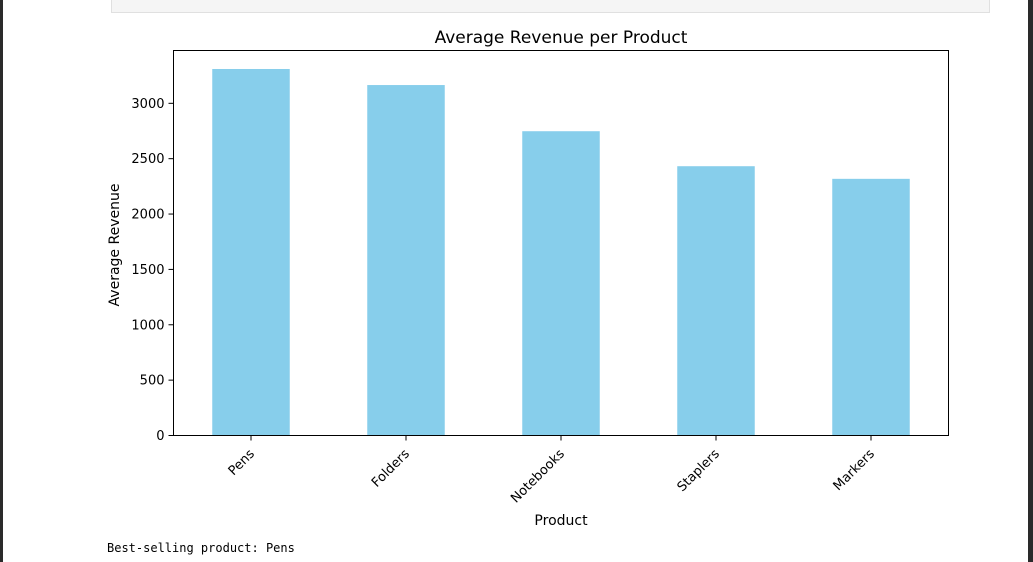 This screenshot has height=562, width=1033. What do you see at coordinates (147, 325) in the screenshot?
I see `y-tick-label: 1000` at bounding box center [147, 325].